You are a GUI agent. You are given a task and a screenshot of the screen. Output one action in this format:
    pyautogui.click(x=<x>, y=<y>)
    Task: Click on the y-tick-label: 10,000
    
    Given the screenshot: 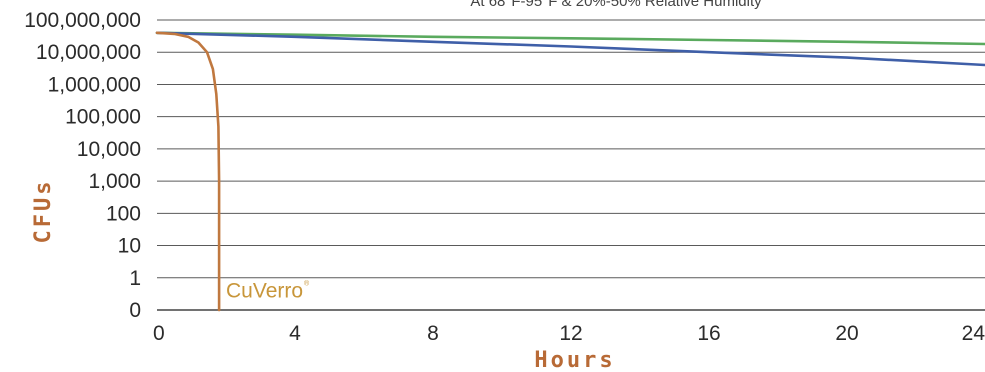 What is the action you would take?
    pyautogui.click(x=109, y=149)
    